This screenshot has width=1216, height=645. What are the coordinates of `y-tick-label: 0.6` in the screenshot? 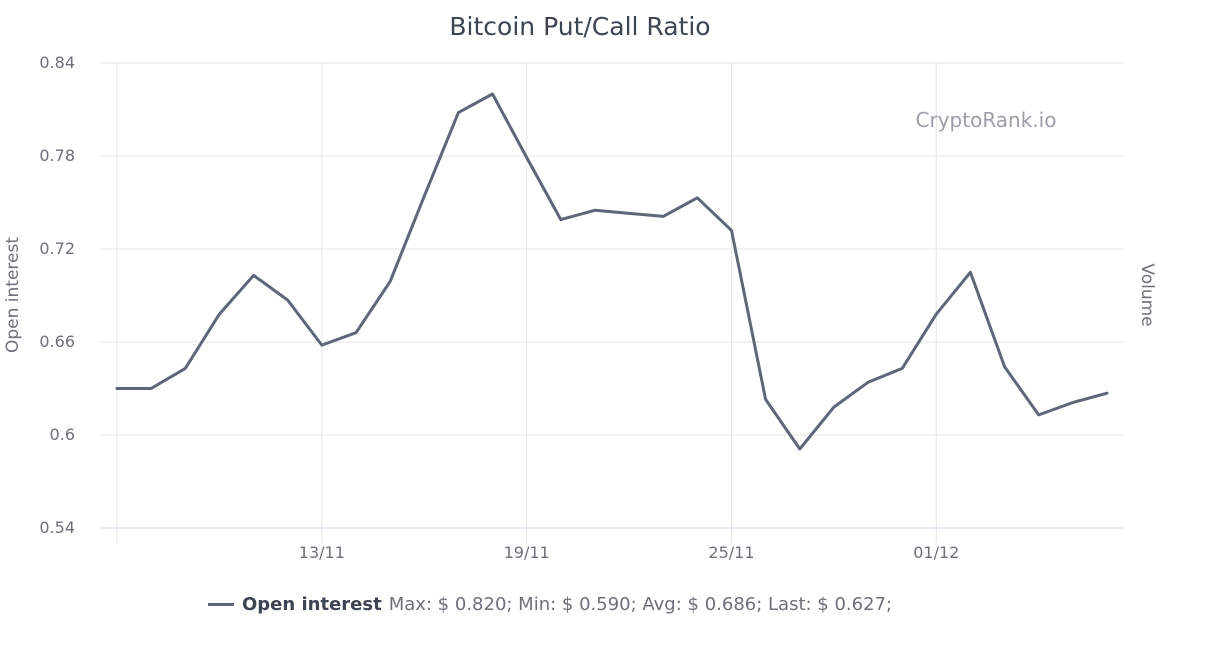 It's located at (62, 434).